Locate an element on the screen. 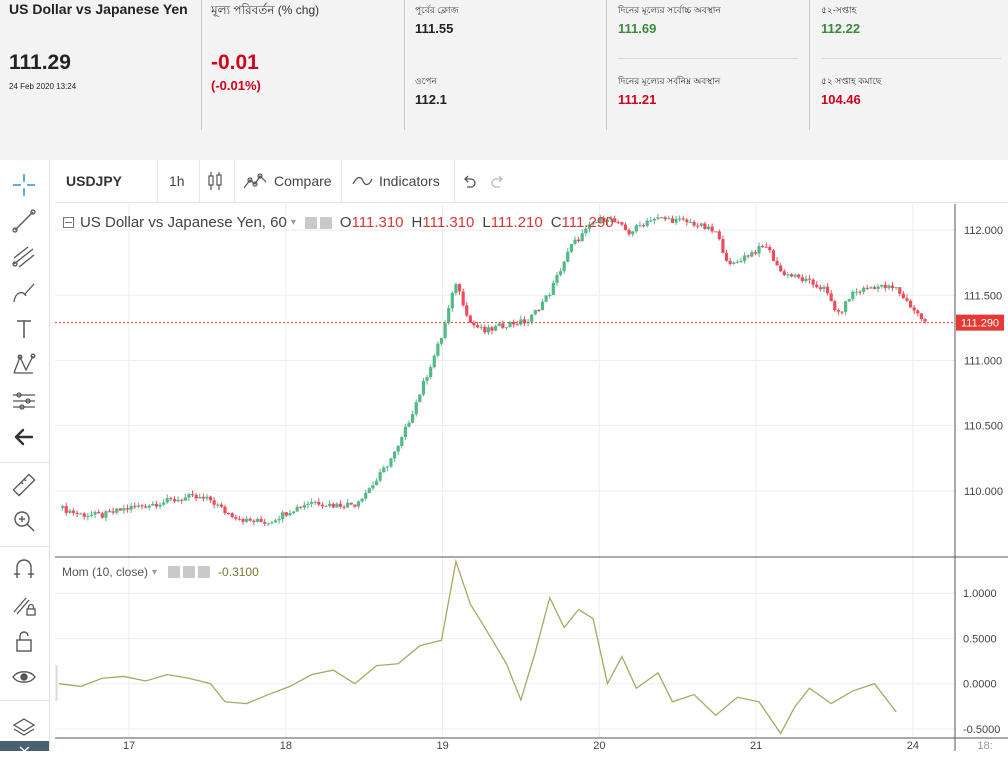 This screenshot has width=1008, height=759. chart-style-button is located at coordinates (215, 181).